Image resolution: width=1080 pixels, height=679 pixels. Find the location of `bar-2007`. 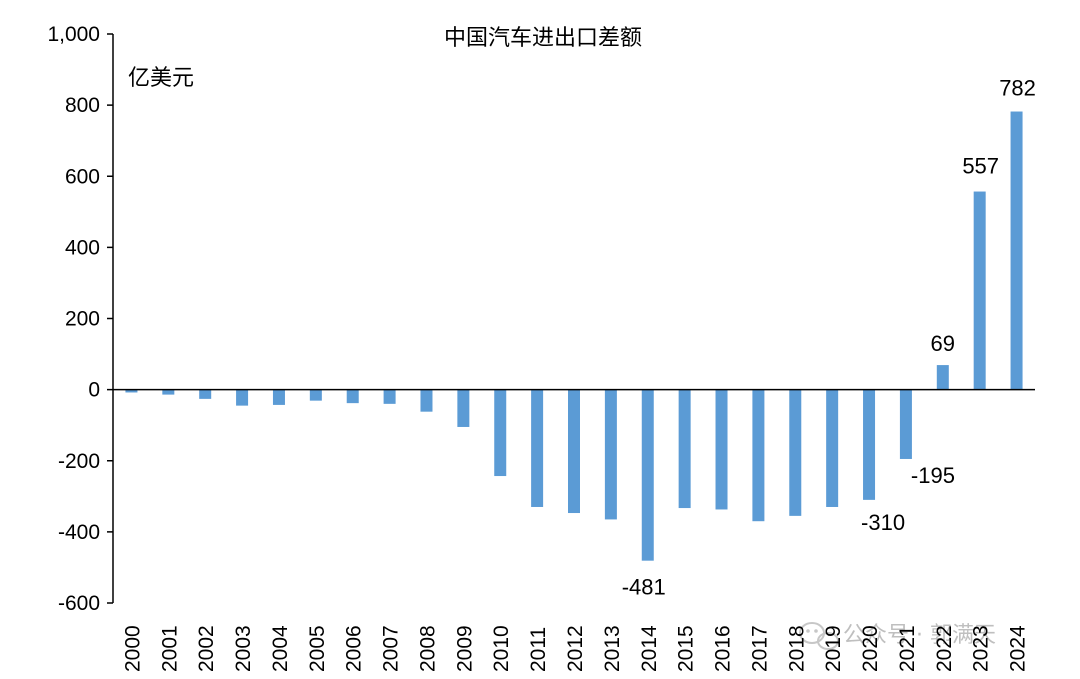

bar-2007 is located at coordinates (389, 396).